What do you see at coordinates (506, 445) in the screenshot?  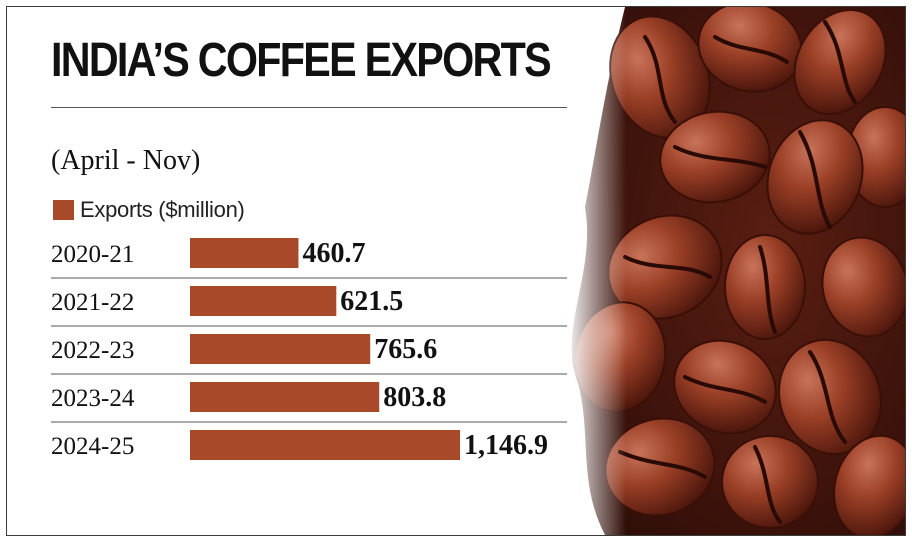 I see `value-label: 1,146.9` at bounding box center [506, 445].